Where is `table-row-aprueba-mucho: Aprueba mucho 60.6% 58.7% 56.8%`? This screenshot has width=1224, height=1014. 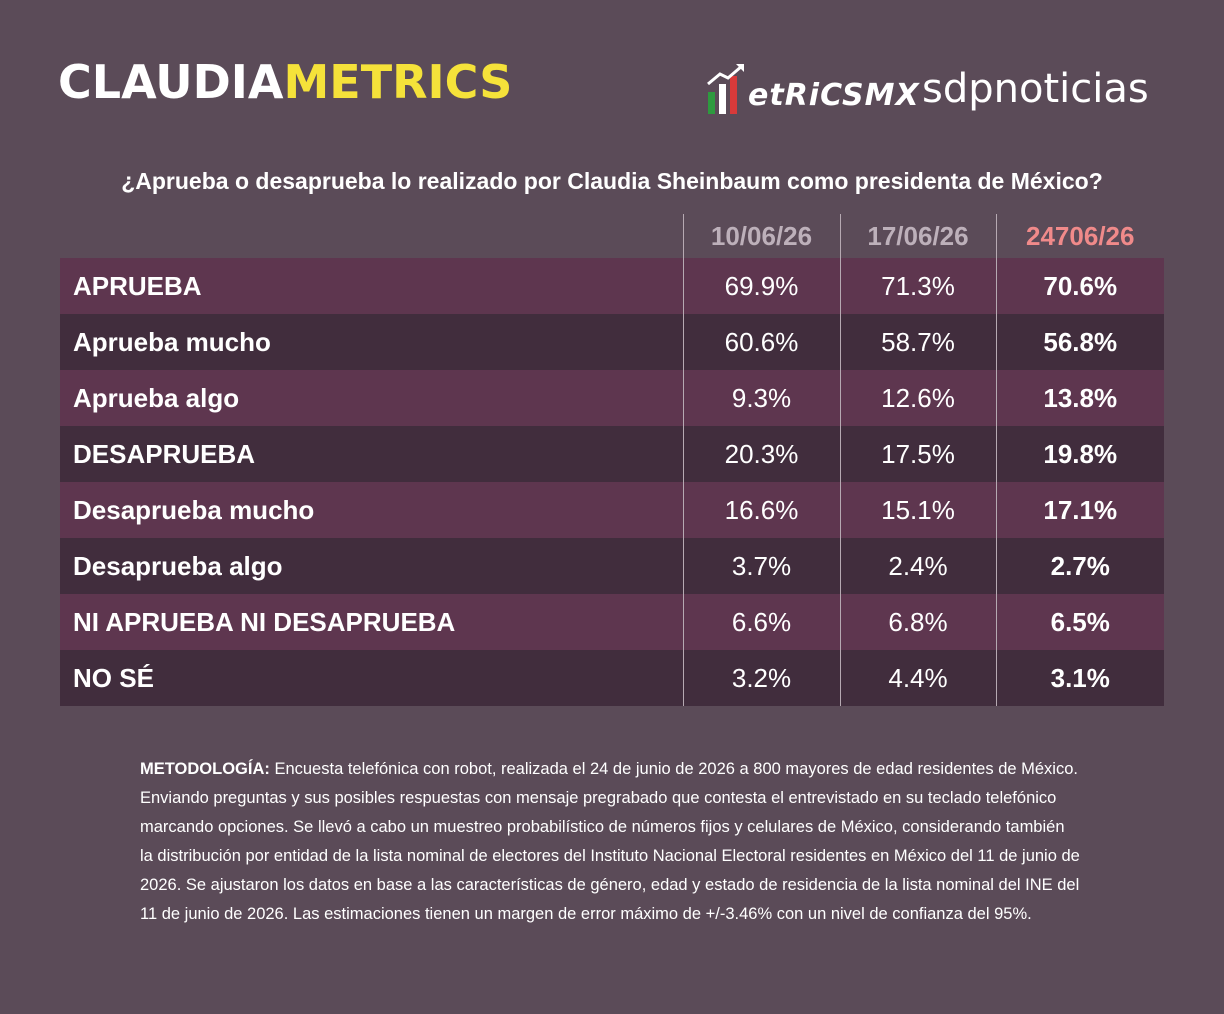
table-row-aprueba-mucho: Aprueba mucho 60.6% 58.7% 56.8% is located at coordinates (612, 342).